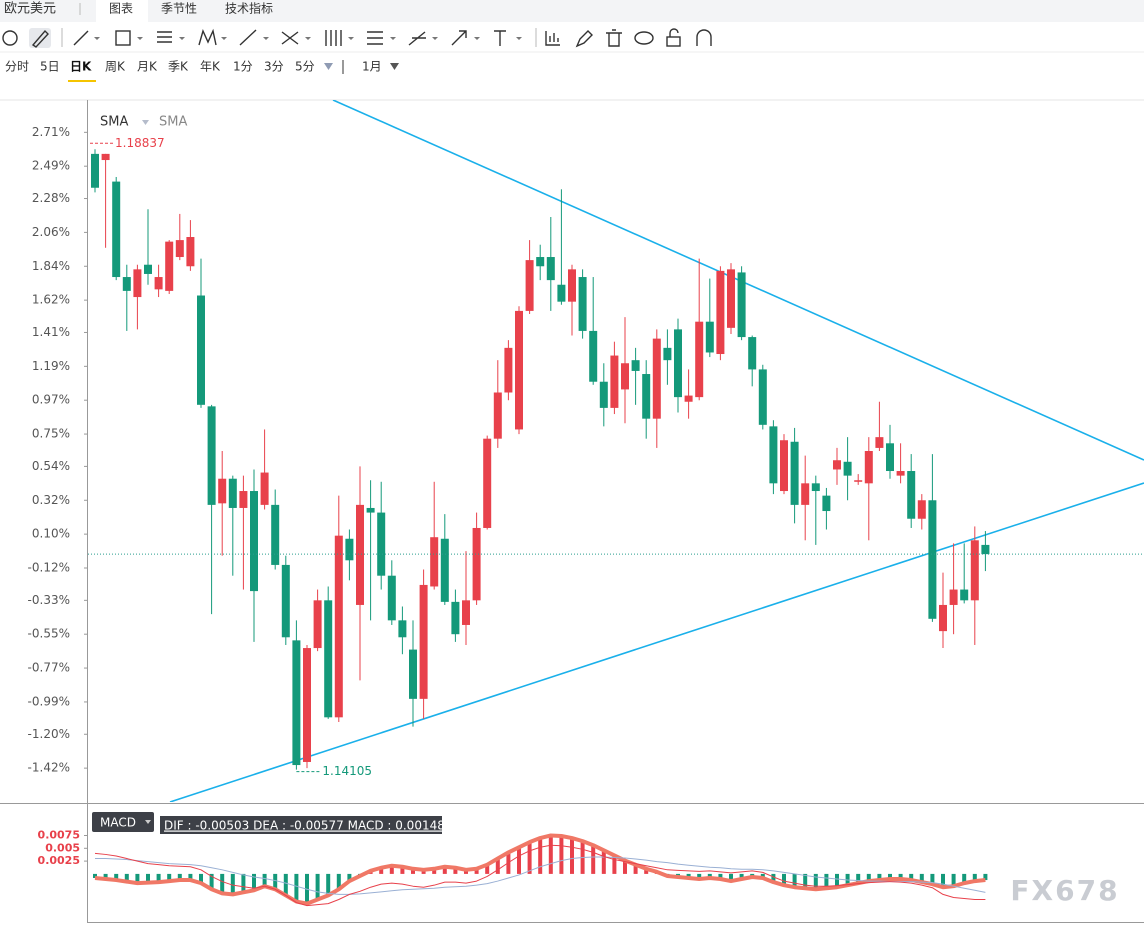 The width and height of the screenshot is (1144, 927). I want to click on timeframe-button: 年K, so click(210, 67).